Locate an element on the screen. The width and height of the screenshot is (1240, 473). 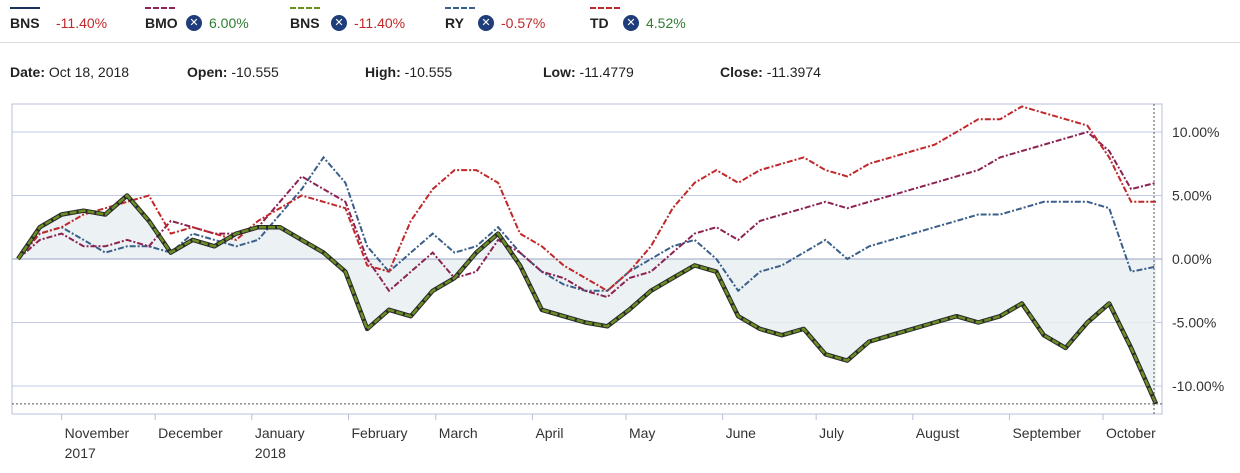
x-tick-label: March is located at coordinates (458, 433).